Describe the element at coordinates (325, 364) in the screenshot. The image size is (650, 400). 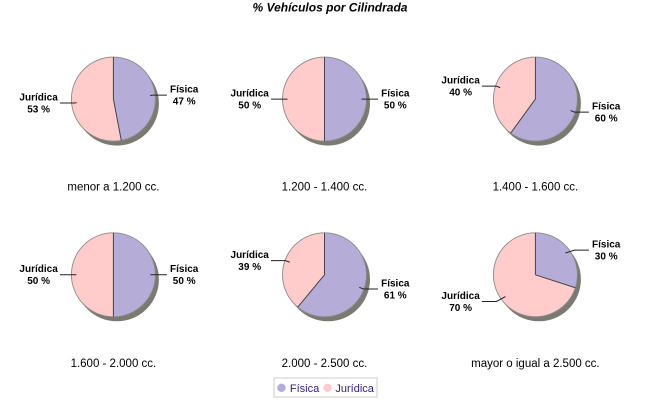
I see `svg-text: 2.000 - 2.500 cc.` at that location.